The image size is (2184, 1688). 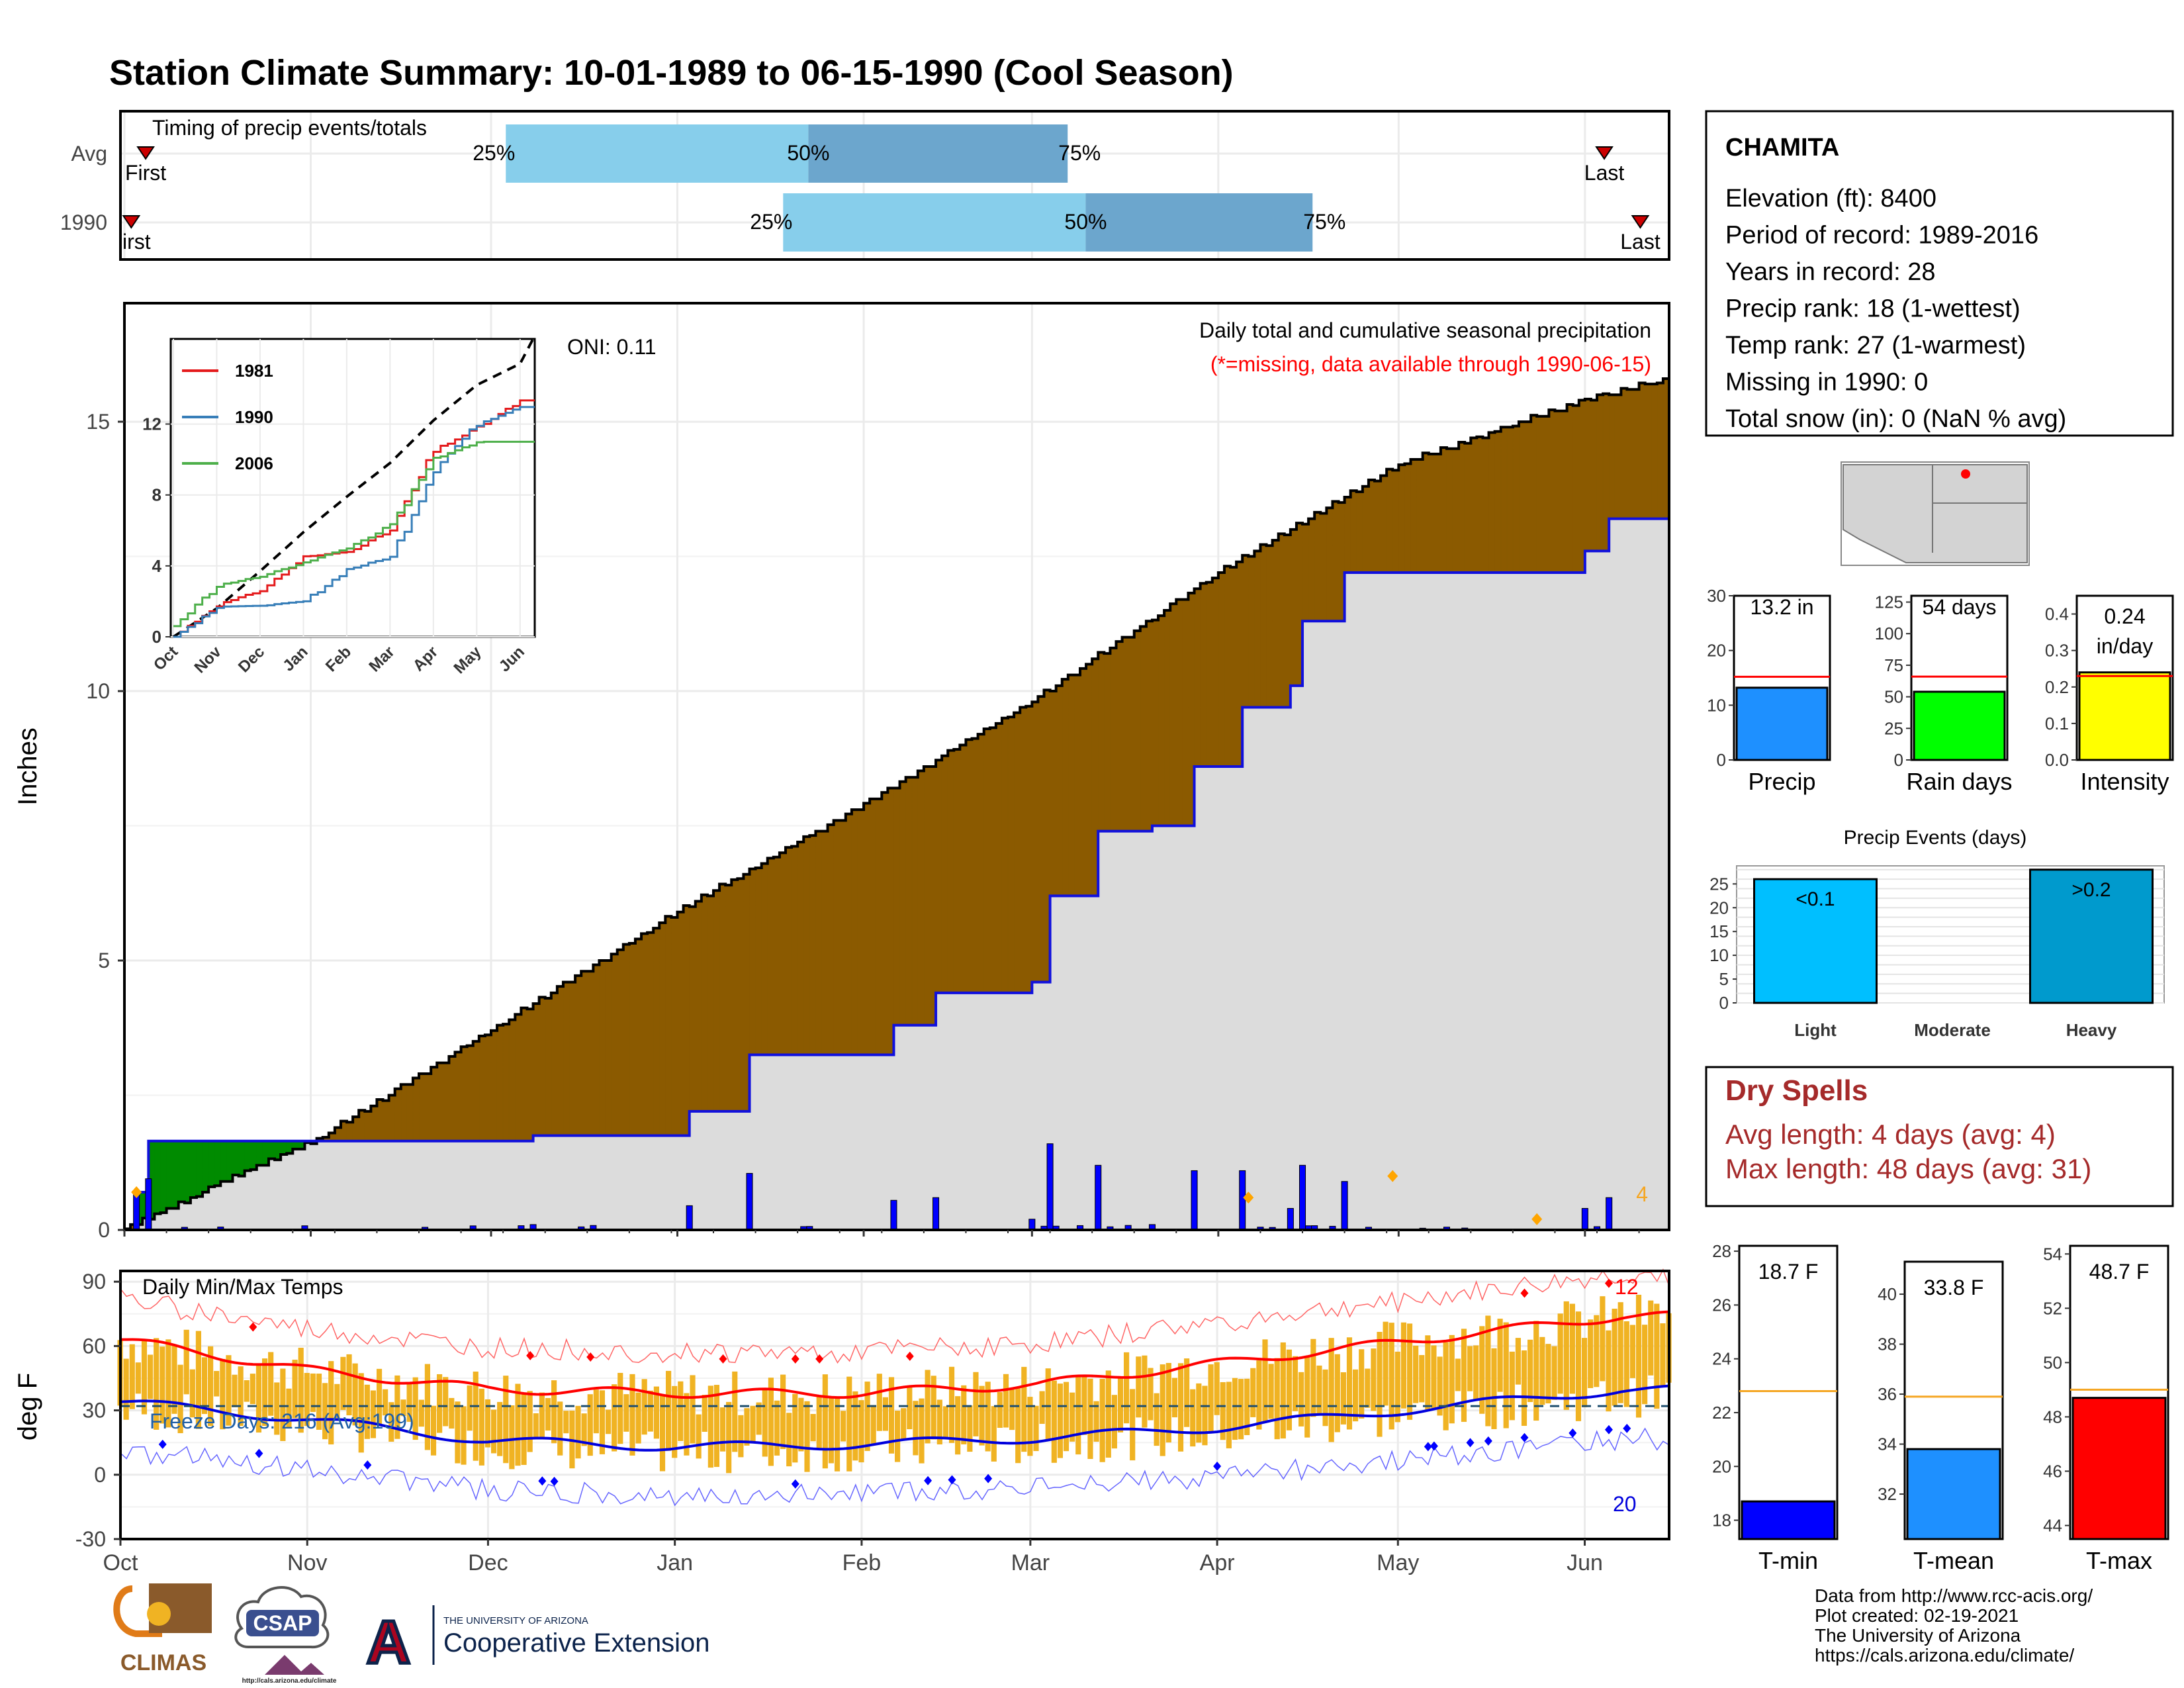 What do you see at coordinates (1642, 1194) in the screenshot?
I see `precip-corner-count: 4` at bounding box center [1642, 1194].